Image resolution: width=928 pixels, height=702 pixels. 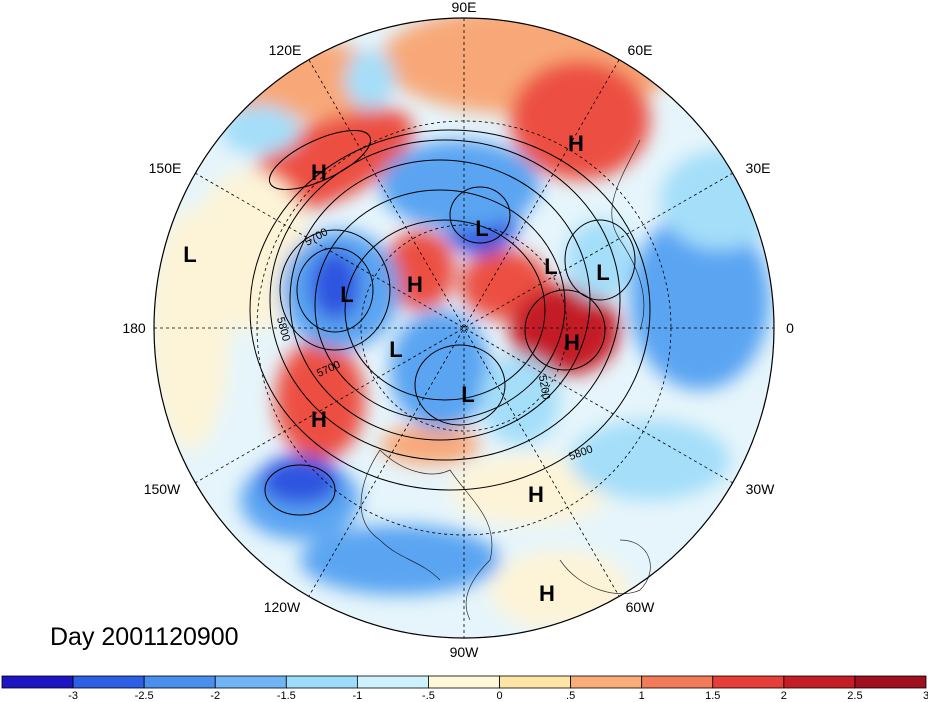 What do you see at coordinates (641, 607) in the screenshot?
I see `lon-label-60w: 60W` at bounding box center [641, 607].